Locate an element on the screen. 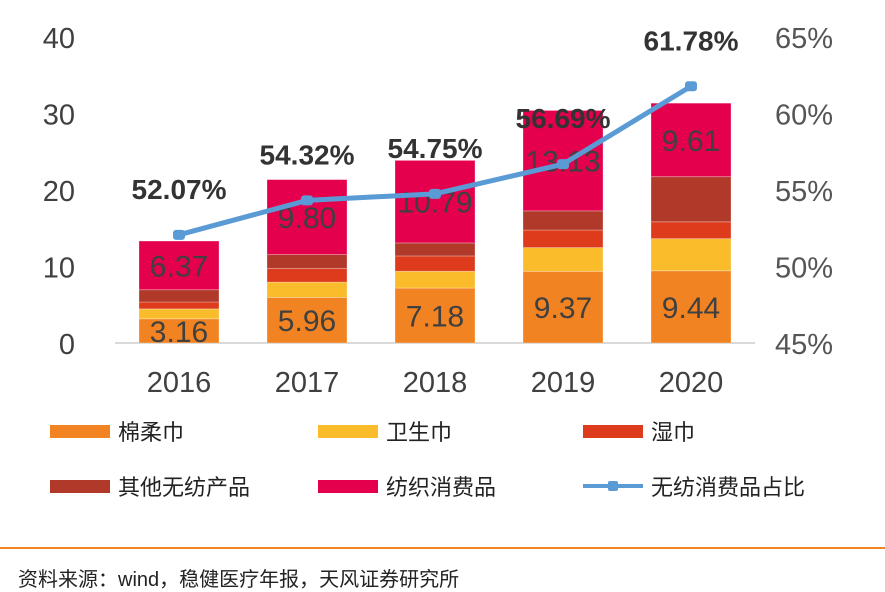 The height and width of the screenshot is (592, 885). bar-data-label: 3.16 is located at coordinates (179, 332).